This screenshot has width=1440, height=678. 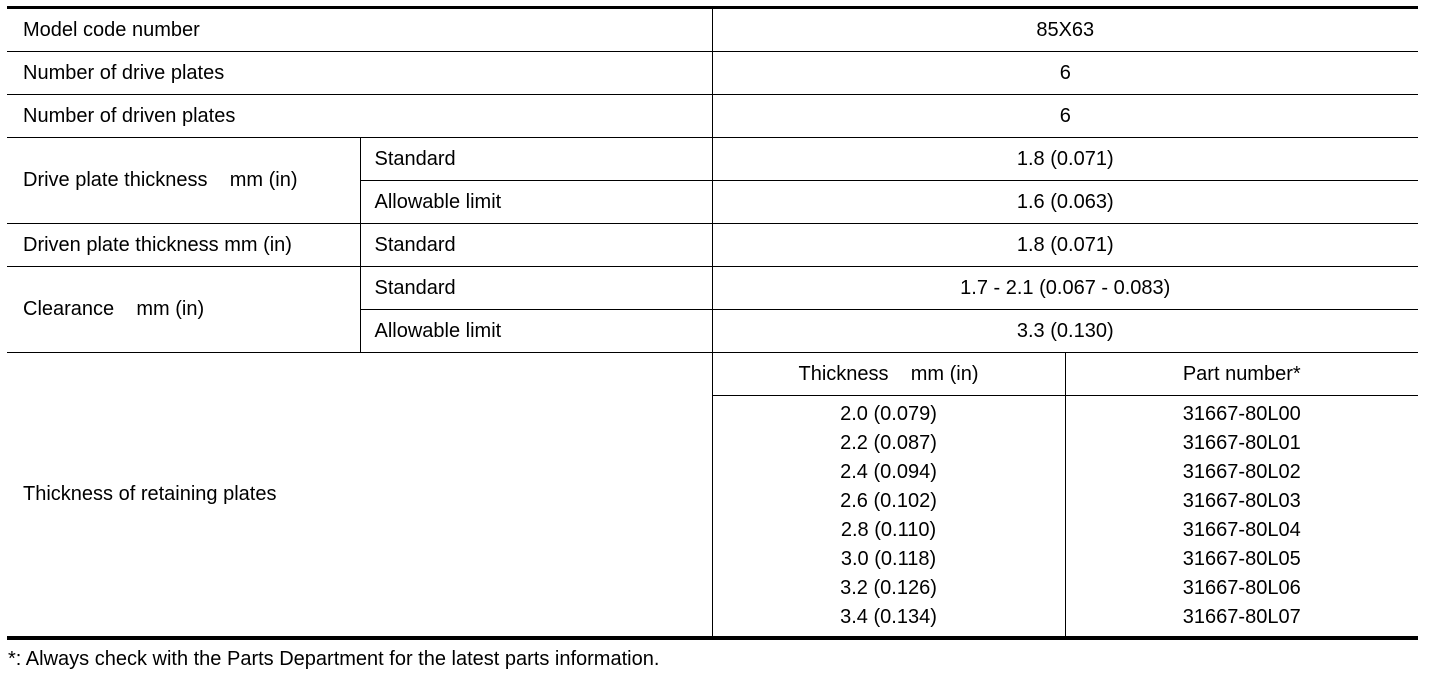 I want to click on thickness-value: 3.4 (0.134), so click(x=888, y=617).